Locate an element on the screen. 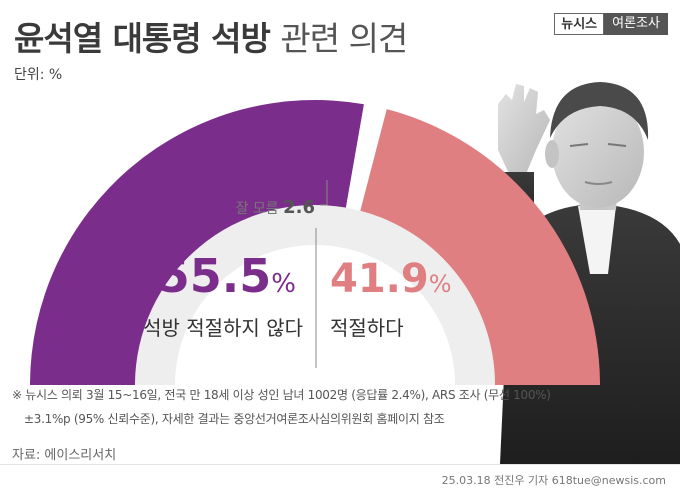 Image resolution: width=680 pixels, height=502 pixels. unit-label: 단위: % is located at coordinates (38, 75).